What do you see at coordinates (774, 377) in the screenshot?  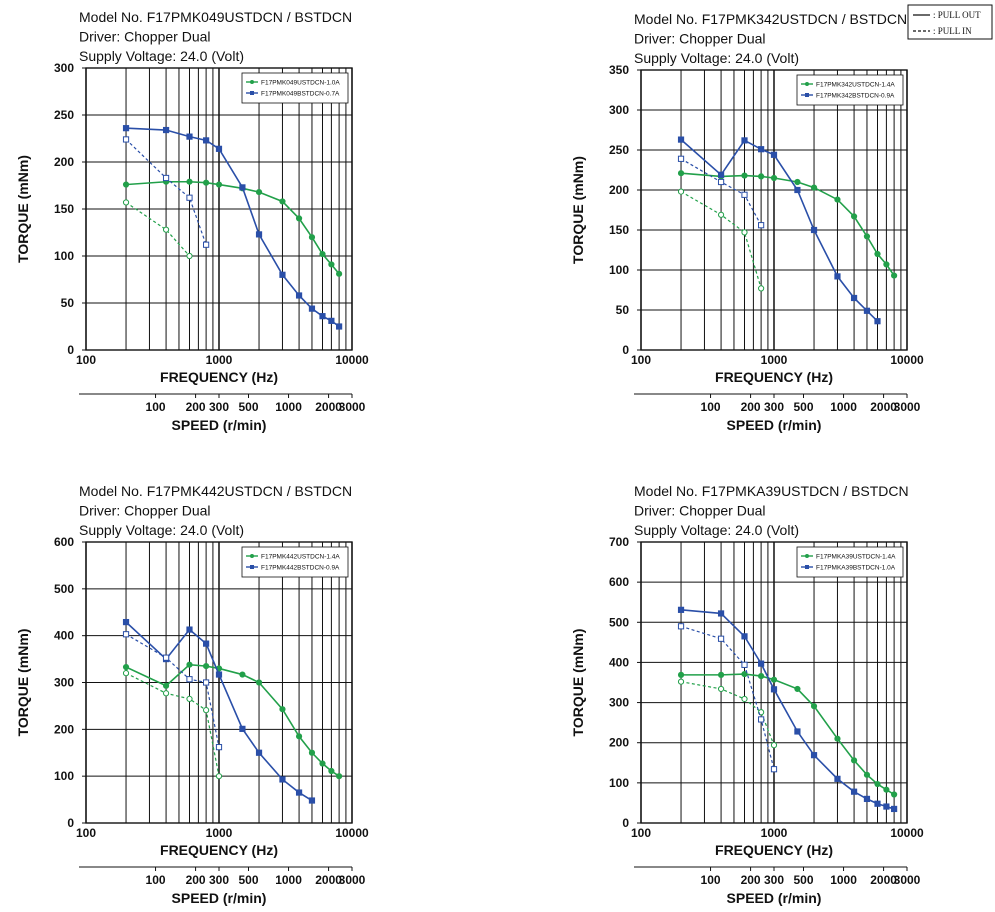 I see `x-axis-title: FREQUENCY (Hz)` at bounding box center [774, 377].